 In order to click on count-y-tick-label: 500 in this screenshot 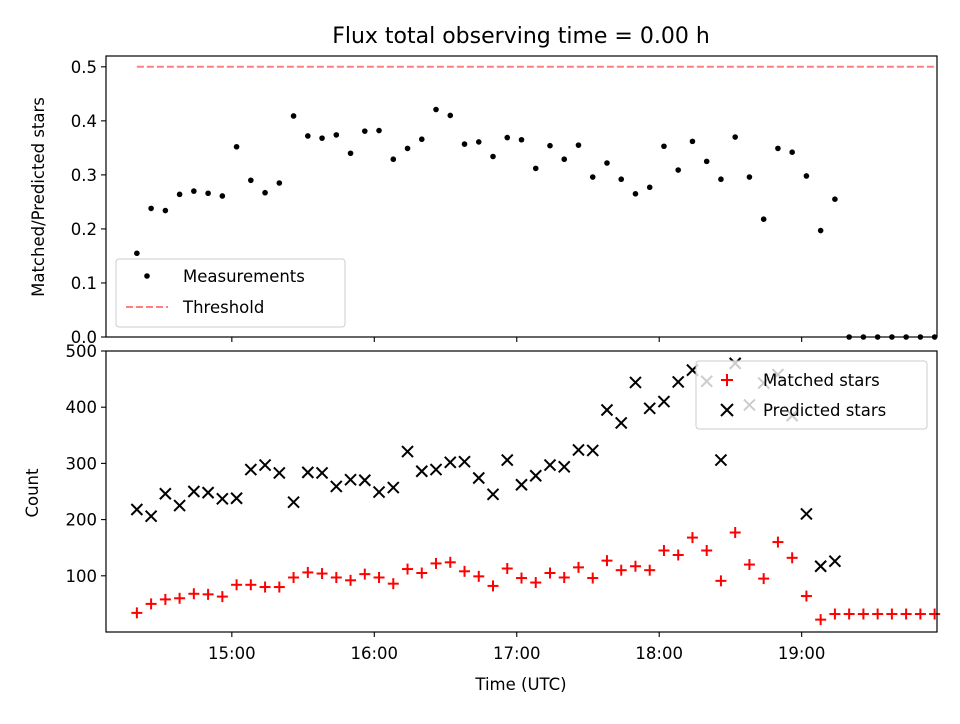, I will do `click(82, 351)`.